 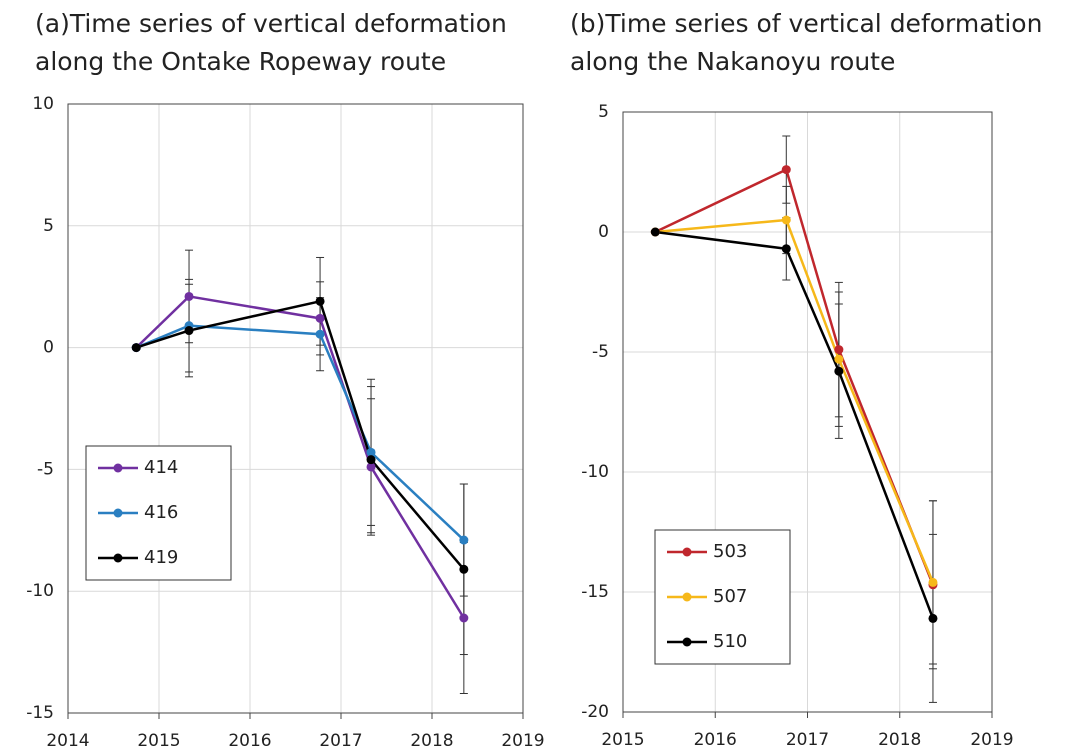 What do you see at coordinates (161, 512) in the screenshot?
I see `legend-label: 416` at bounding box center [161, 512].